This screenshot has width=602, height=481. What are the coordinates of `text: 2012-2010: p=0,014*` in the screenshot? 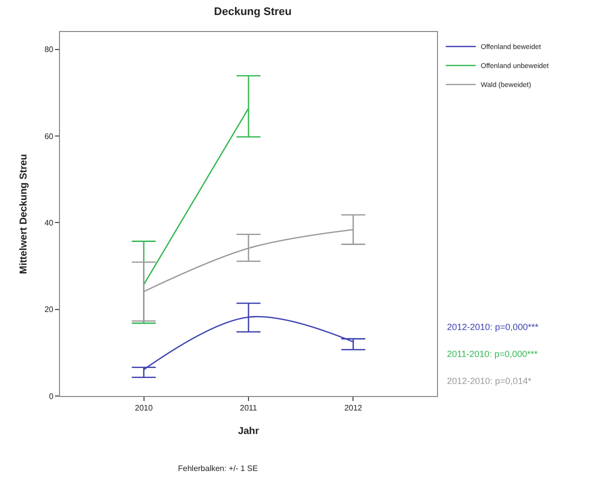 It's located at (489, 381).